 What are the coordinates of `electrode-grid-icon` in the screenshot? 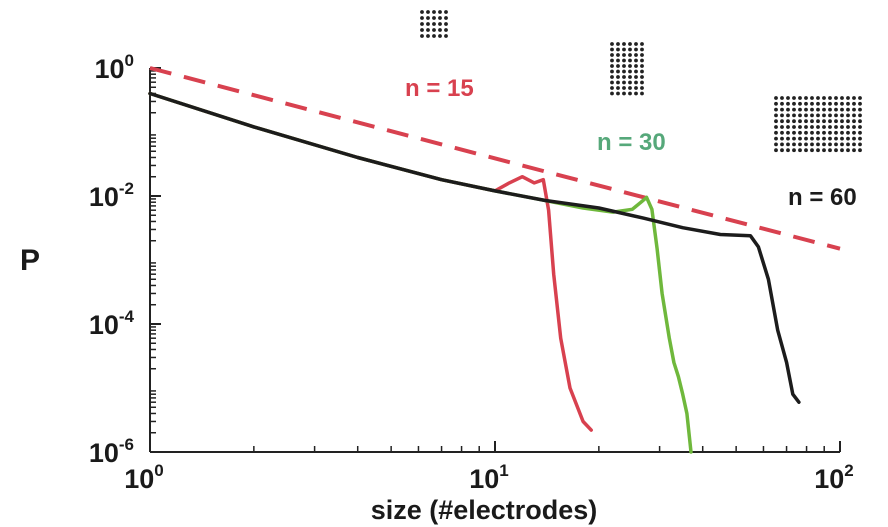 It's located at (434, 24).